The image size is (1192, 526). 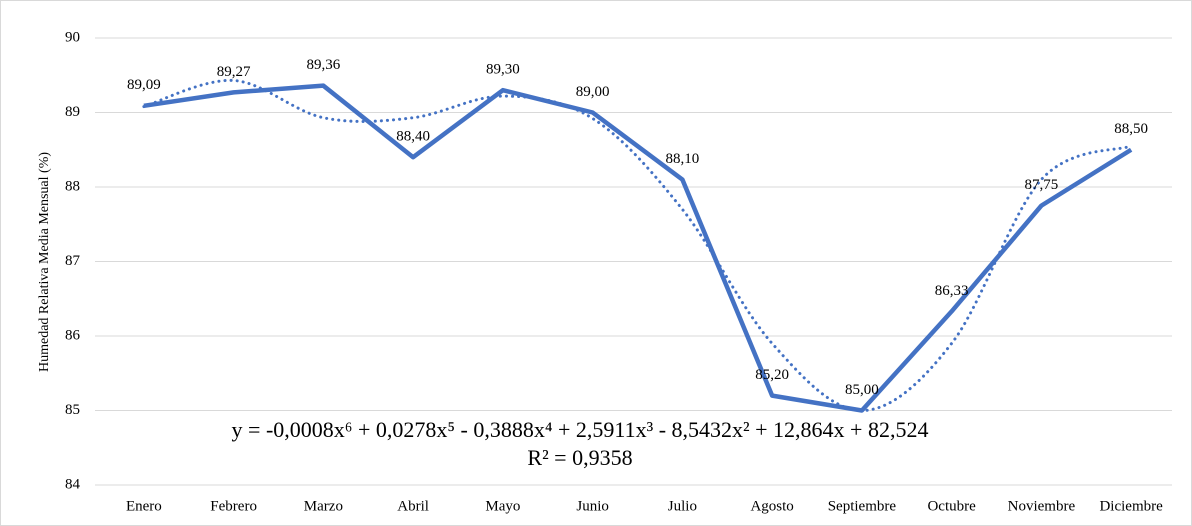 What do you see at coordinates (1131, 129) in the screenshot?
I see `data-label: 88,50` at bounding box center [1131, 129].